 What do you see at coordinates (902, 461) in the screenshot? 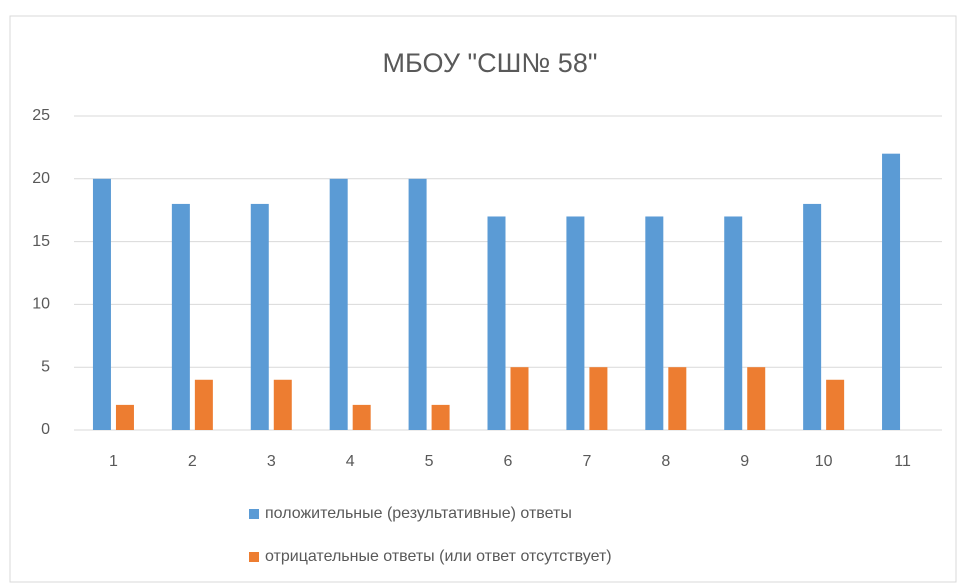
I see `x-tick-label: 11` at bounding box center [902, 461].